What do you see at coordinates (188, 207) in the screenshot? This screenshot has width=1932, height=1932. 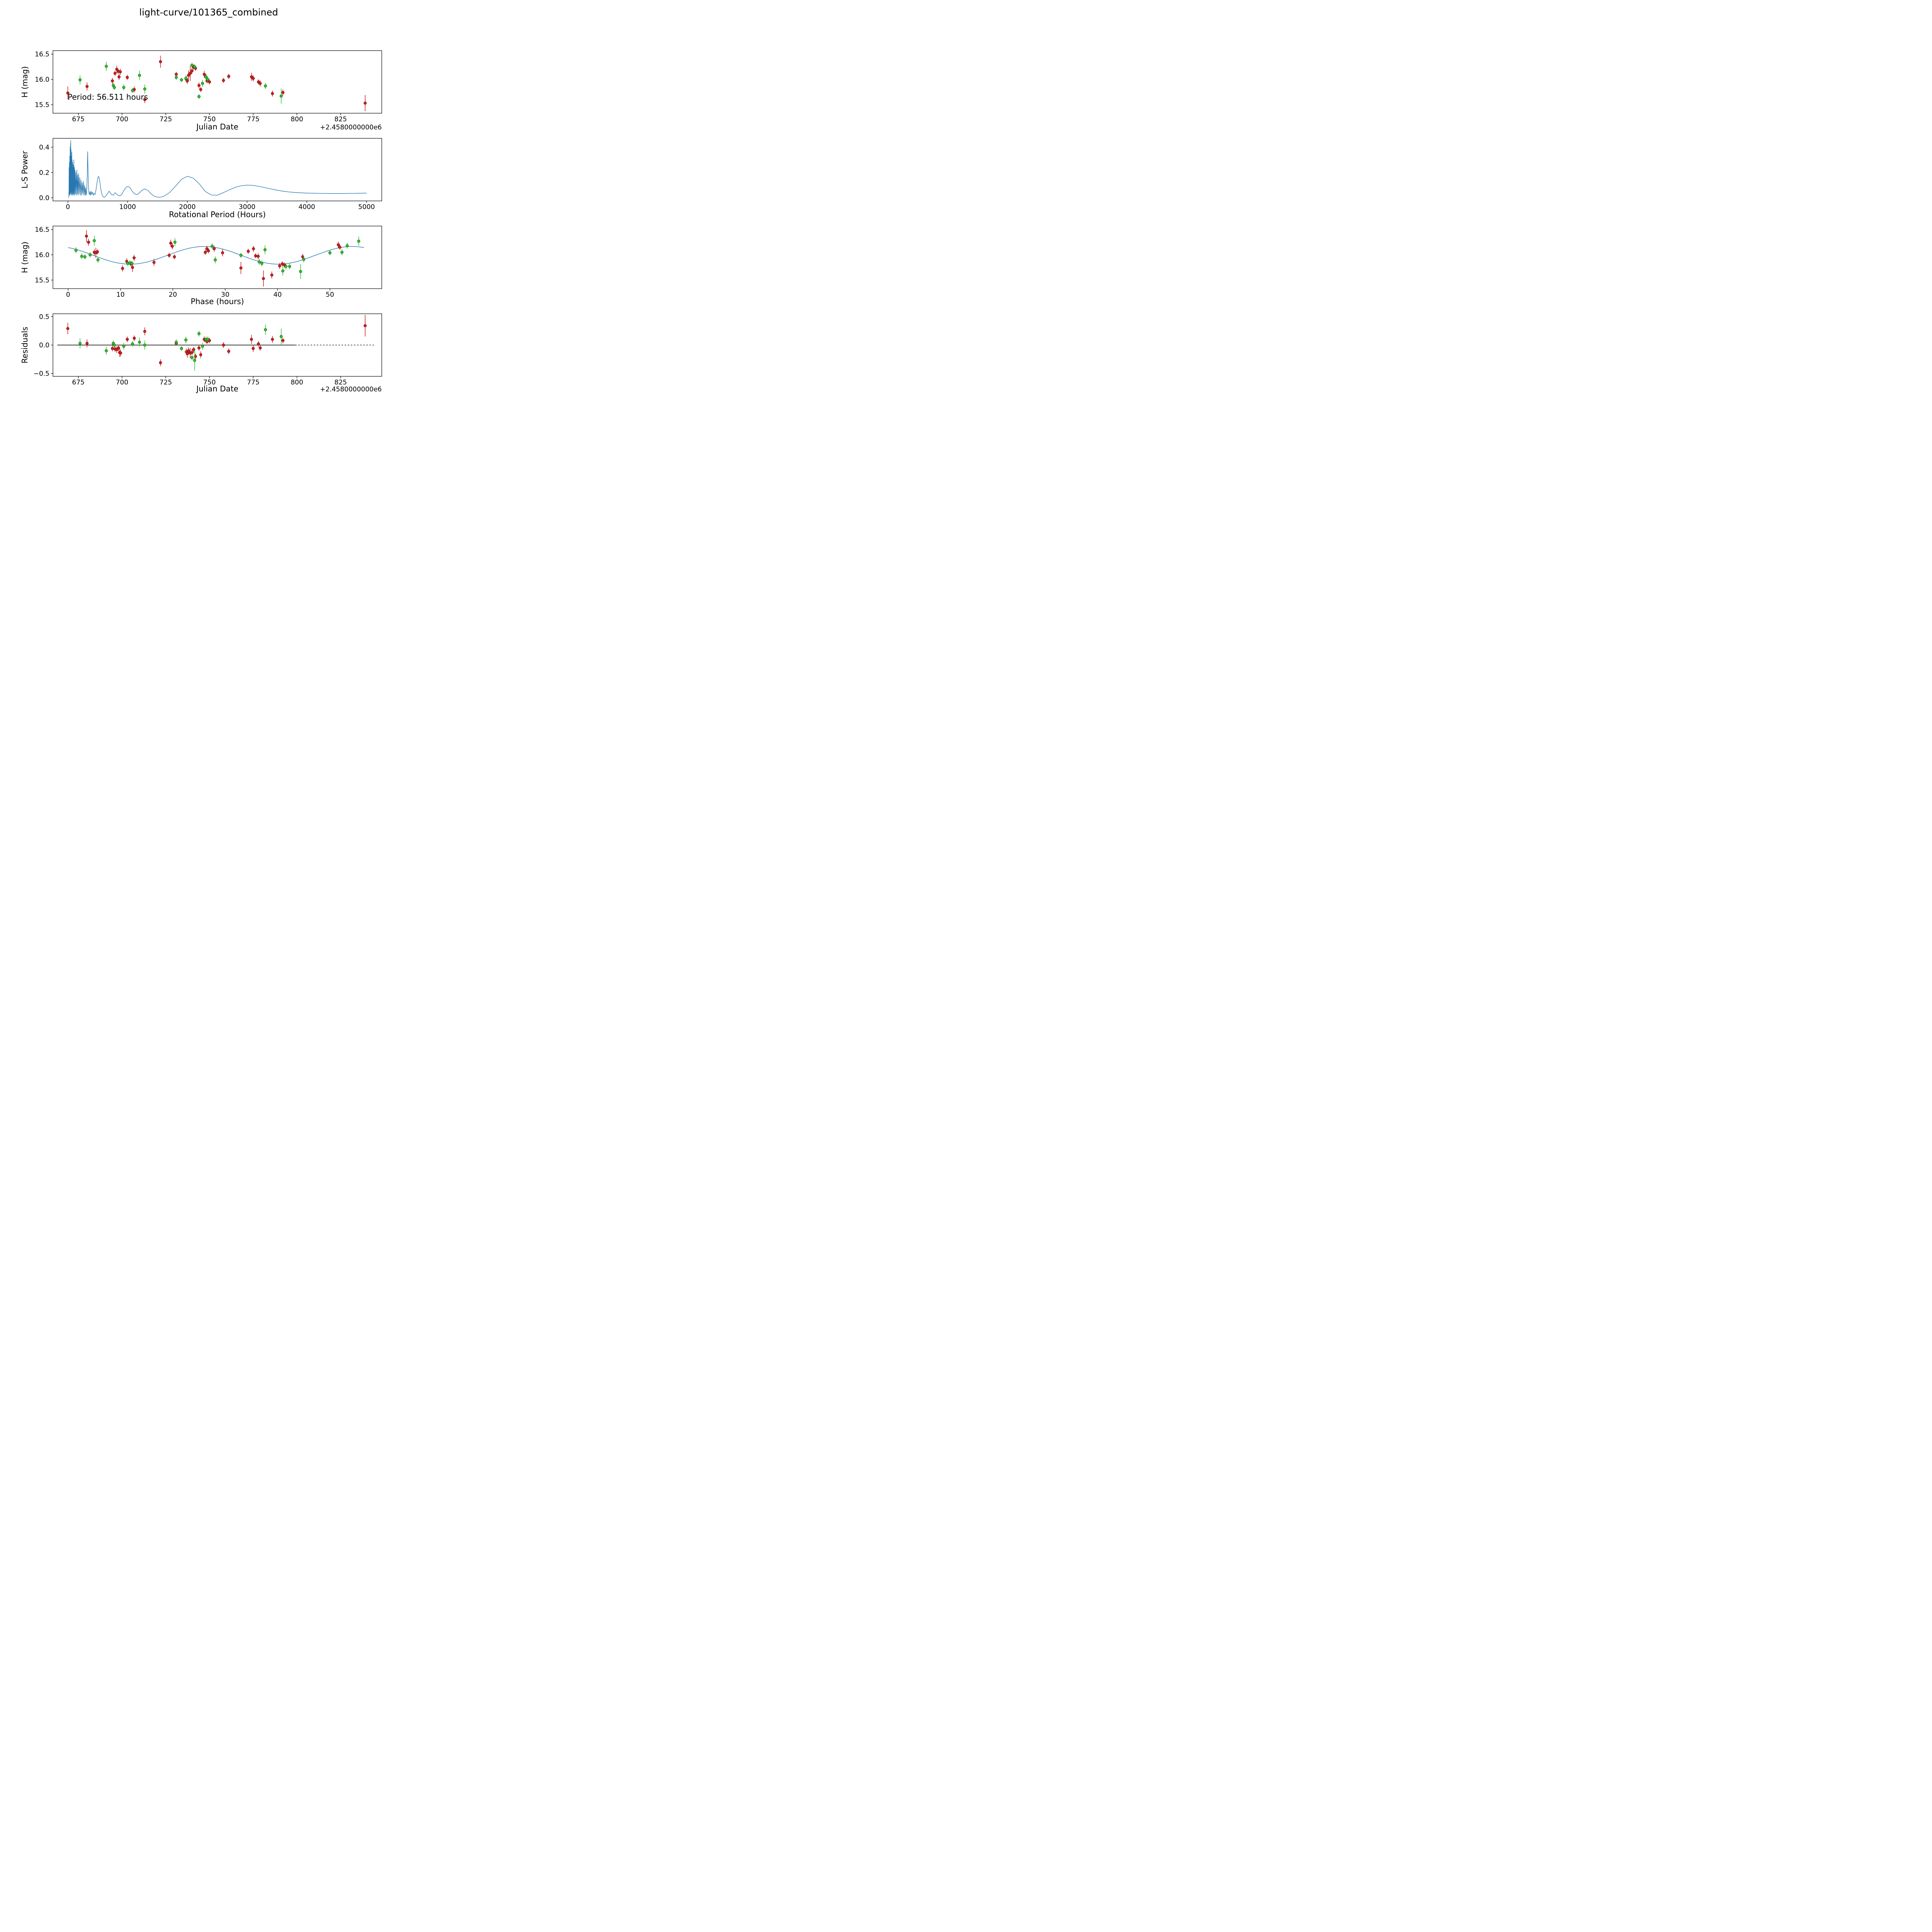 I see `svg-text: 2000` at bounding box center [188, 207].